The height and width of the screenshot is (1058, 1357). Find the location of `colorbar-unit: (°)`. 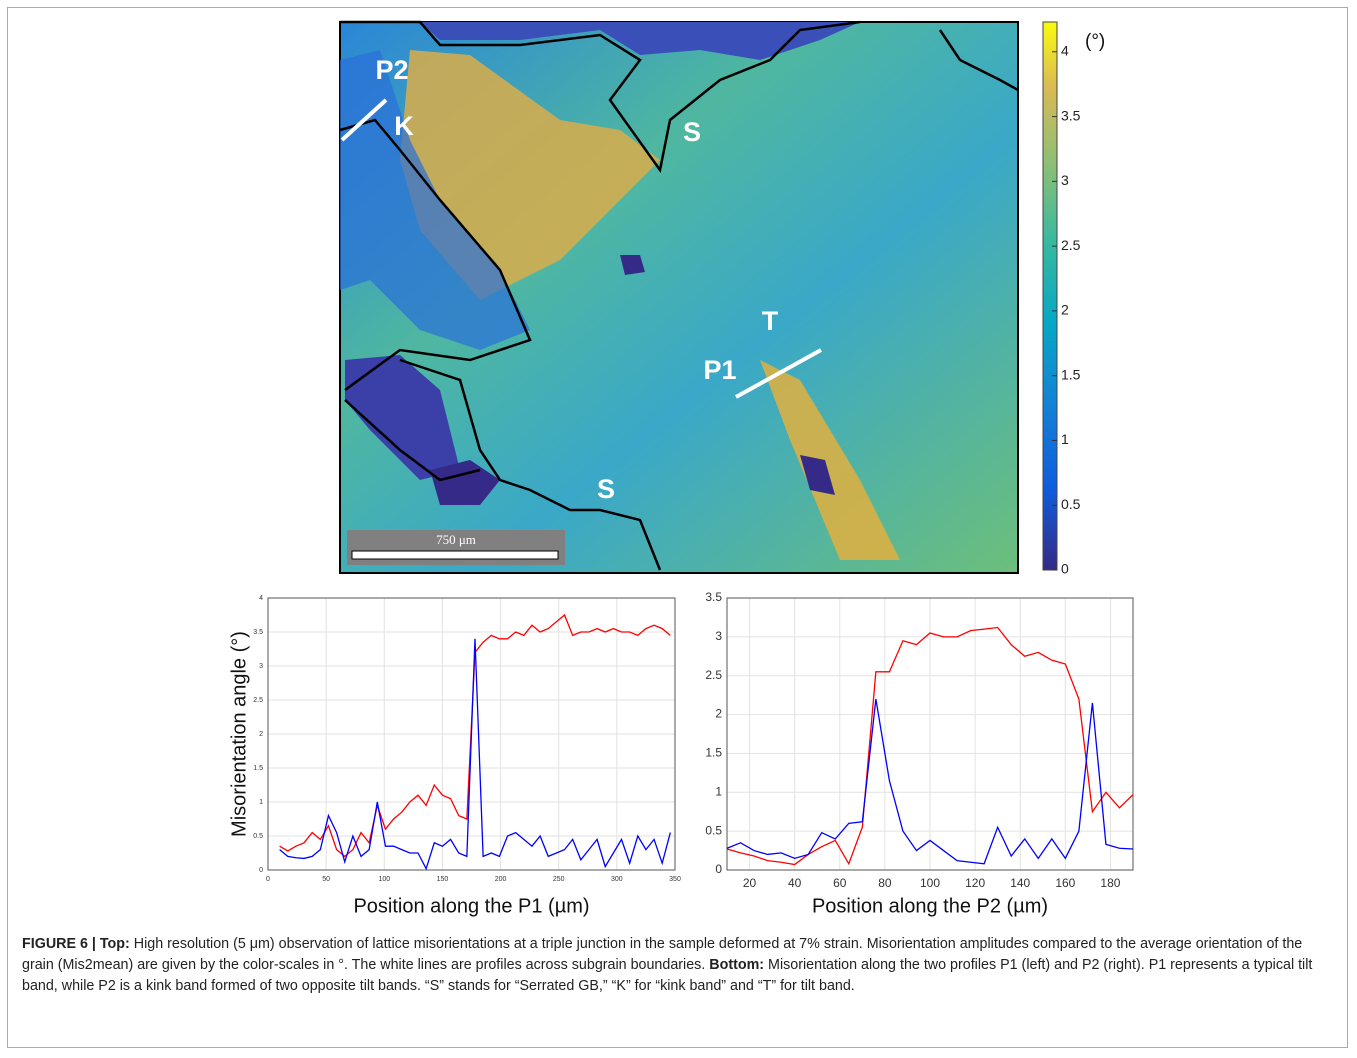

colorbar-unit: (°) is located at coordinates (1095, 41).